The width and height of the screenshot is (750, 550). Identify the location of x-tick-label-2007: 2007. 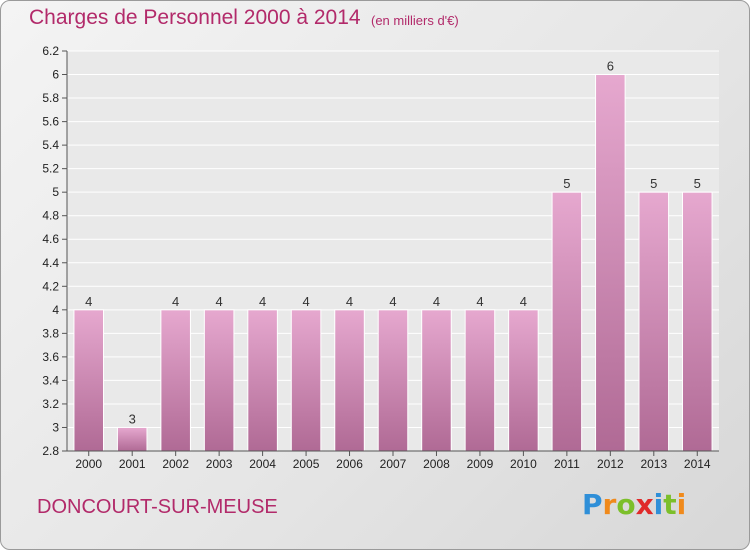
(393, 464).